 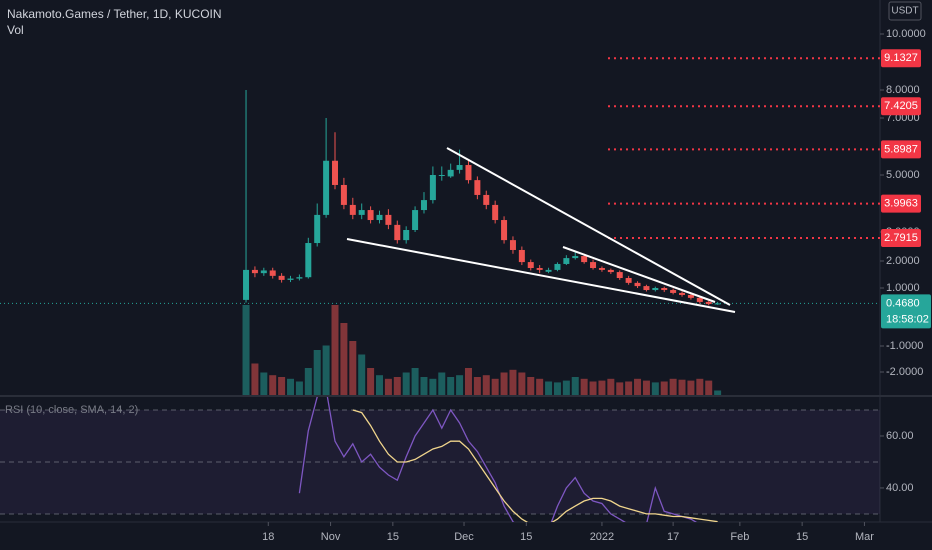 What do you see at coordinates (900, 436) in the screenshot?
I see `rsi-tick-label: 60.00` at bounding box center [900, 436].